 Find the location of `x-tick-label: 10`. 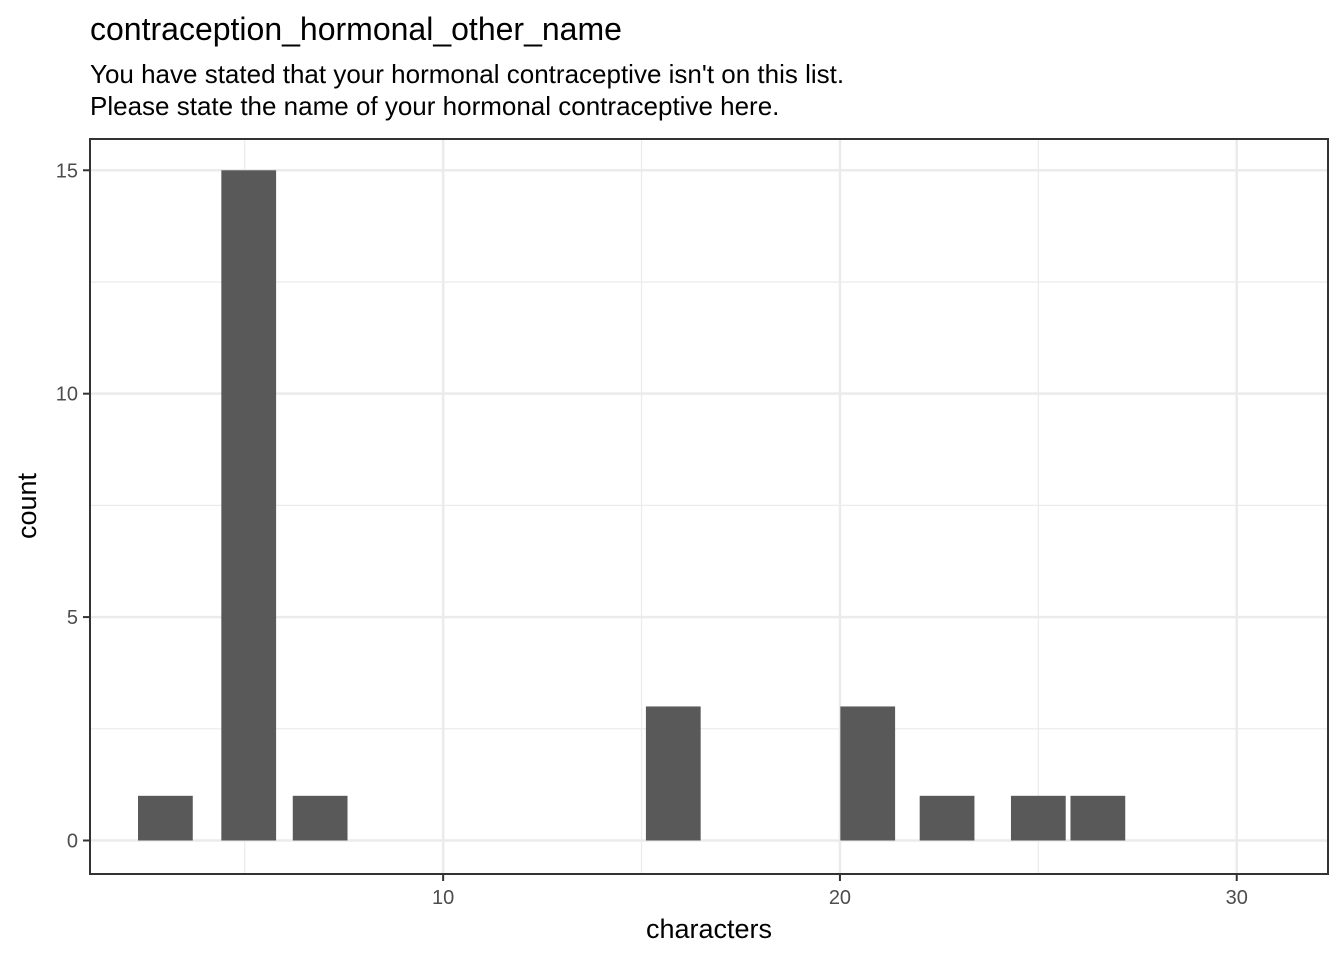

x-tick-label: 10 is located at coordinates (443, 898).